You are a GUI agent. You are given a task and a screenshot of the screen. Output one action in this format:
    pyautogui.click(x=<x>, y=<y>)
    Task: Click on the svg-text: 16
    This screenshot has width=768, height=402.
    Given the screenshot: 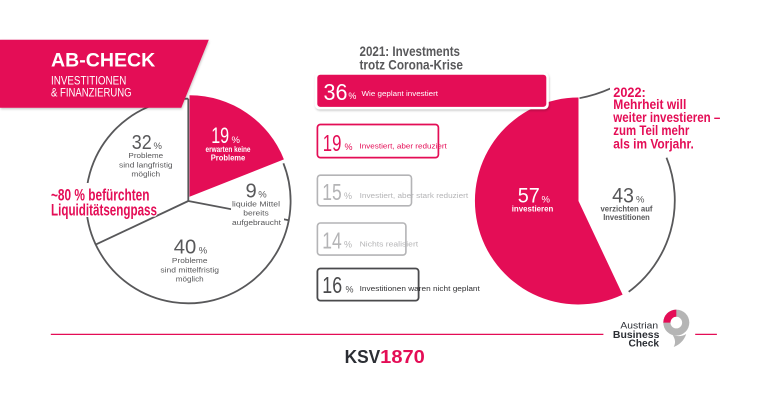 What is the action you would take?
    pyautogui.click(x=332, y=285)
    